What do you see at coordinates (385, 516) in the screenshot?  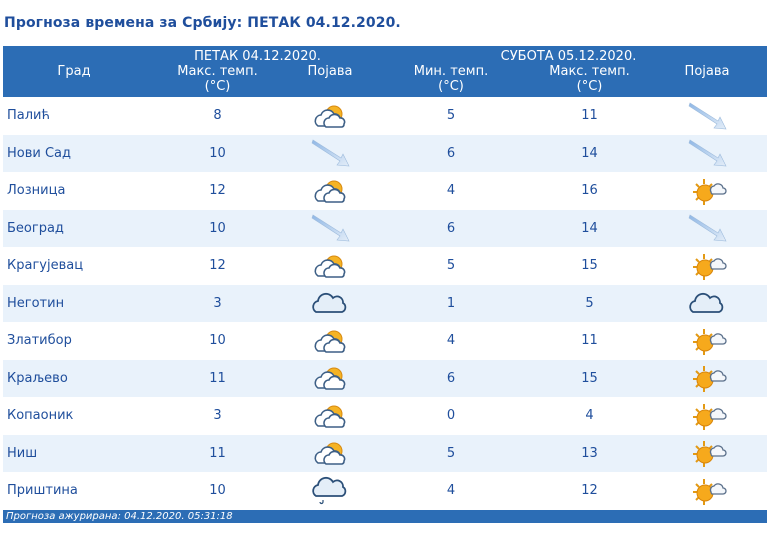 I see `footer-updated: Прогноза ажурирана: 04.12.2020. 05:31:18` at bounding box center [385, 516].